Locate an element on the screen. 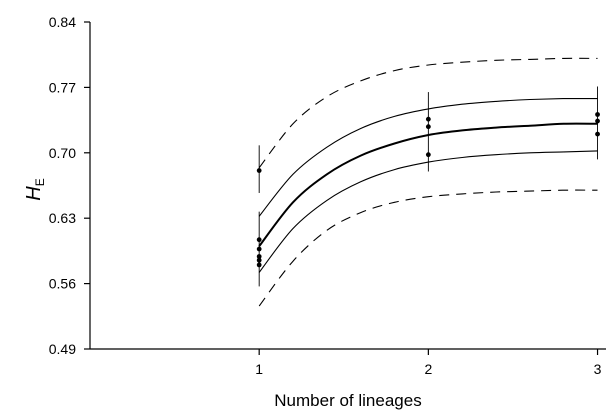 The height and width of the screenshot is (417, 616). y-axis-title-main: H is located at coordinates (34, 193).